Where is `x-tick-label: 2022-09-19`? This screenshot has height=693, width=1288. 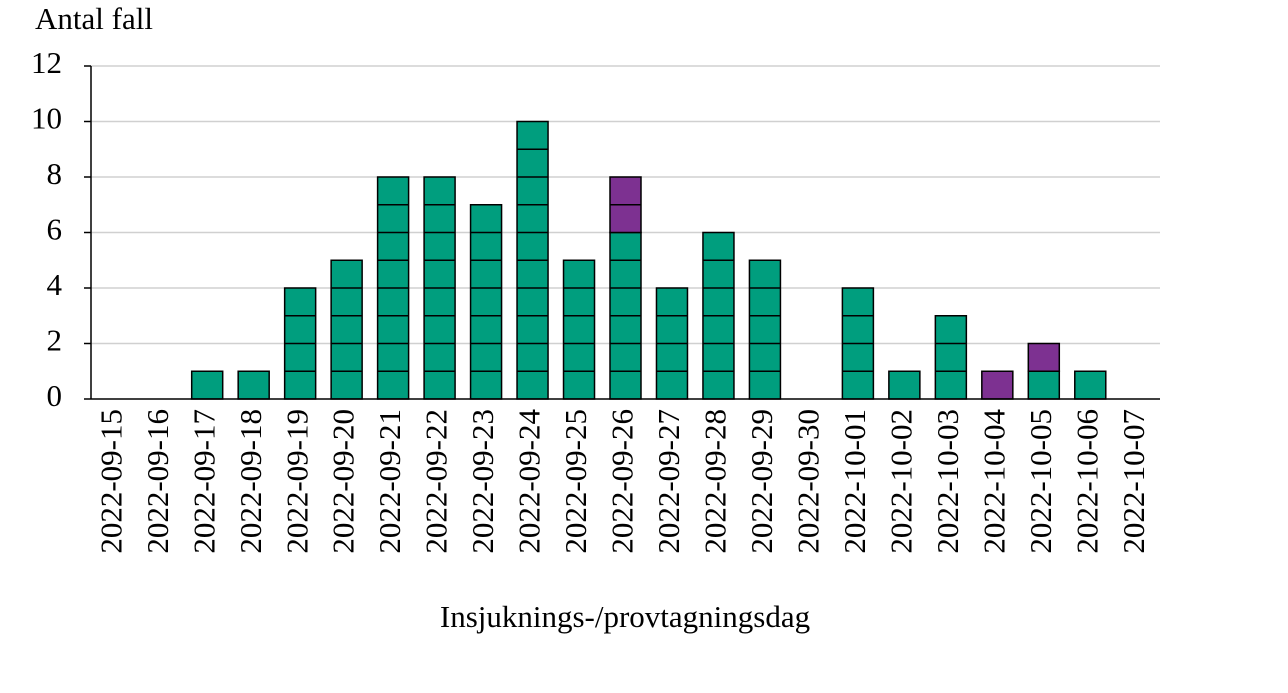
x-tick-label: 2022-09-19 is located at coordinates (296, 481).